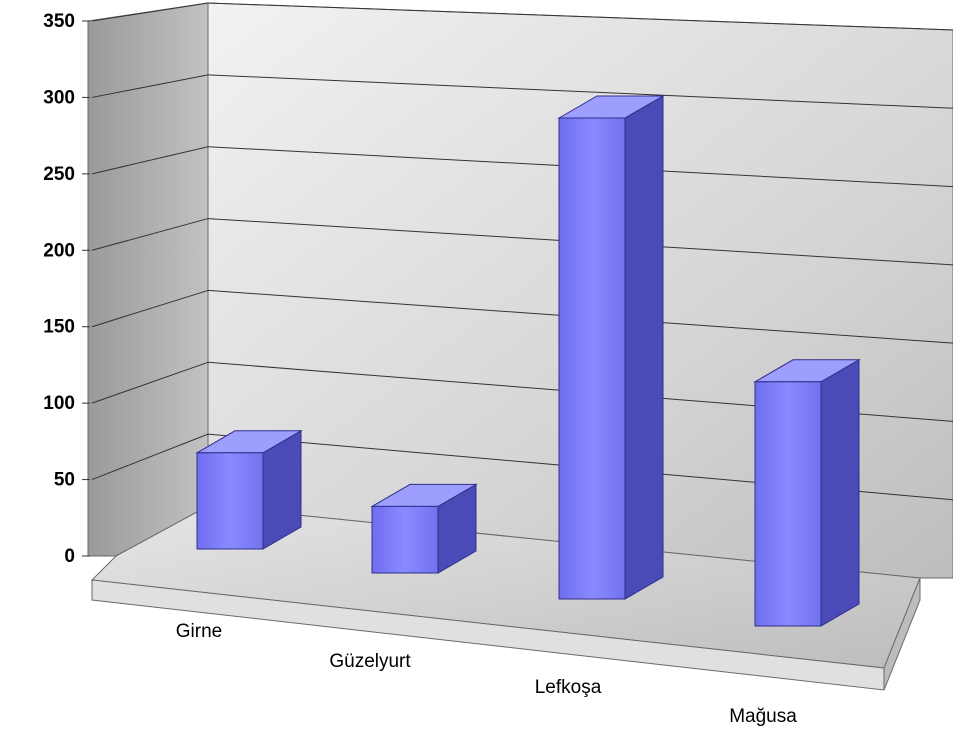  I want to click on y-tick-label: 150, so click(59, 327).